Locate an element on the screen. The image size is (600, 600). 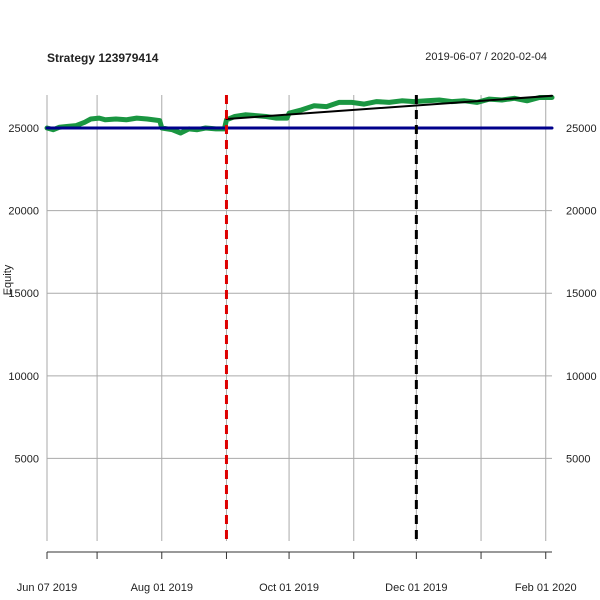
x-tick-label: Feb 01 2020 is located at coordinates (546, 588).